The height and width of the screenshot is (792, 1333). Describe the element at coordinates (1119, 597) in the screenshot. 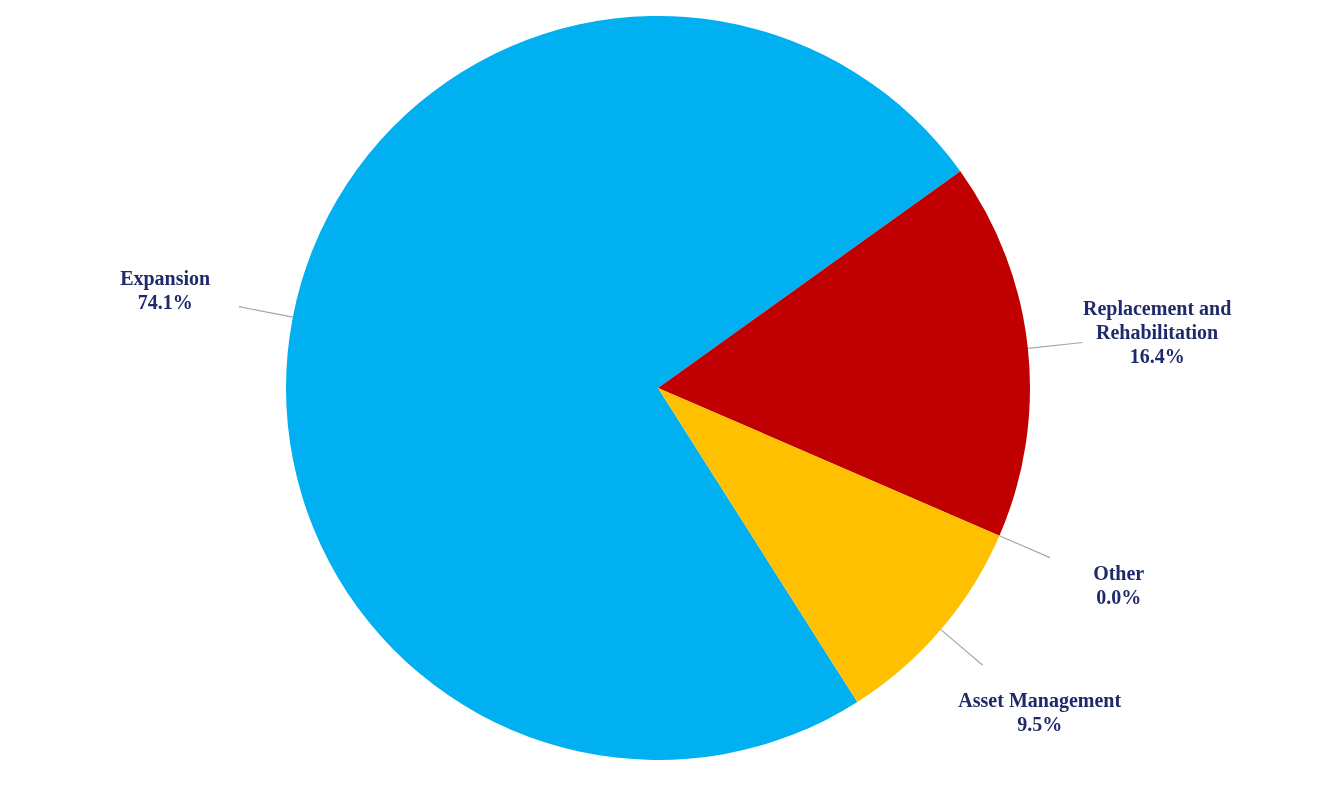

I see `text: 0.0%` at that location.